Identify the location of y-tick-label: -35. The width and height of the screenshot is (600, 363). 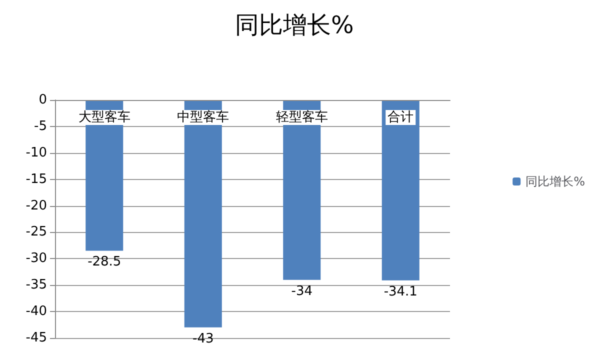
(36, 285).